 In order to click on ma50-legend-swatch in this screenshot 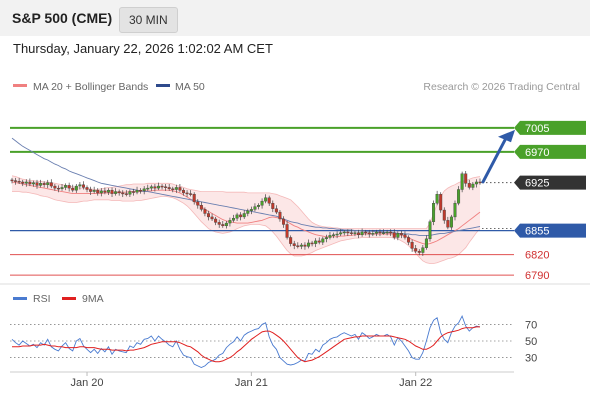, I will do `click(163, 85)`.